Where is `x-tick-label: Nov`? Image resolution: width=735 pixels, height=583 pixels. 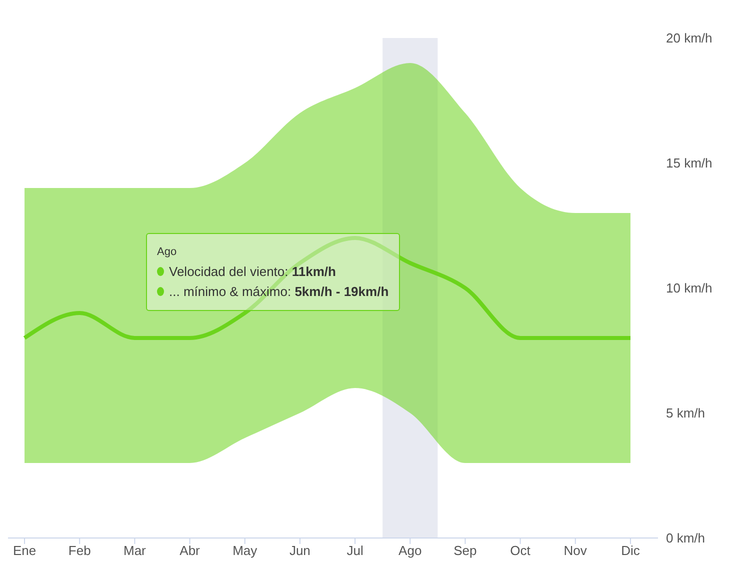
x-tick-label: Nov is located at coordinates (576, 550).